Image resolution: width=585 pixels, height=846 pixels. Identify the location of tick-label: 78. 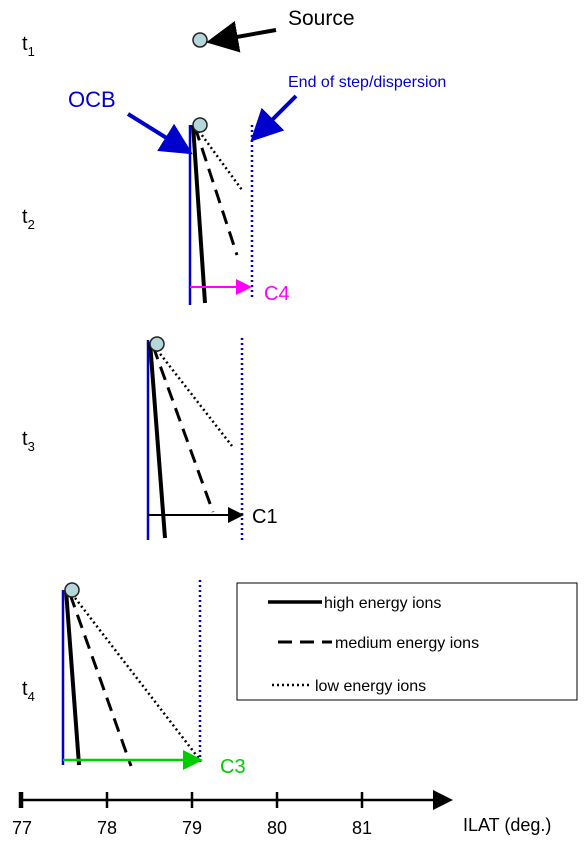
(107, 828).